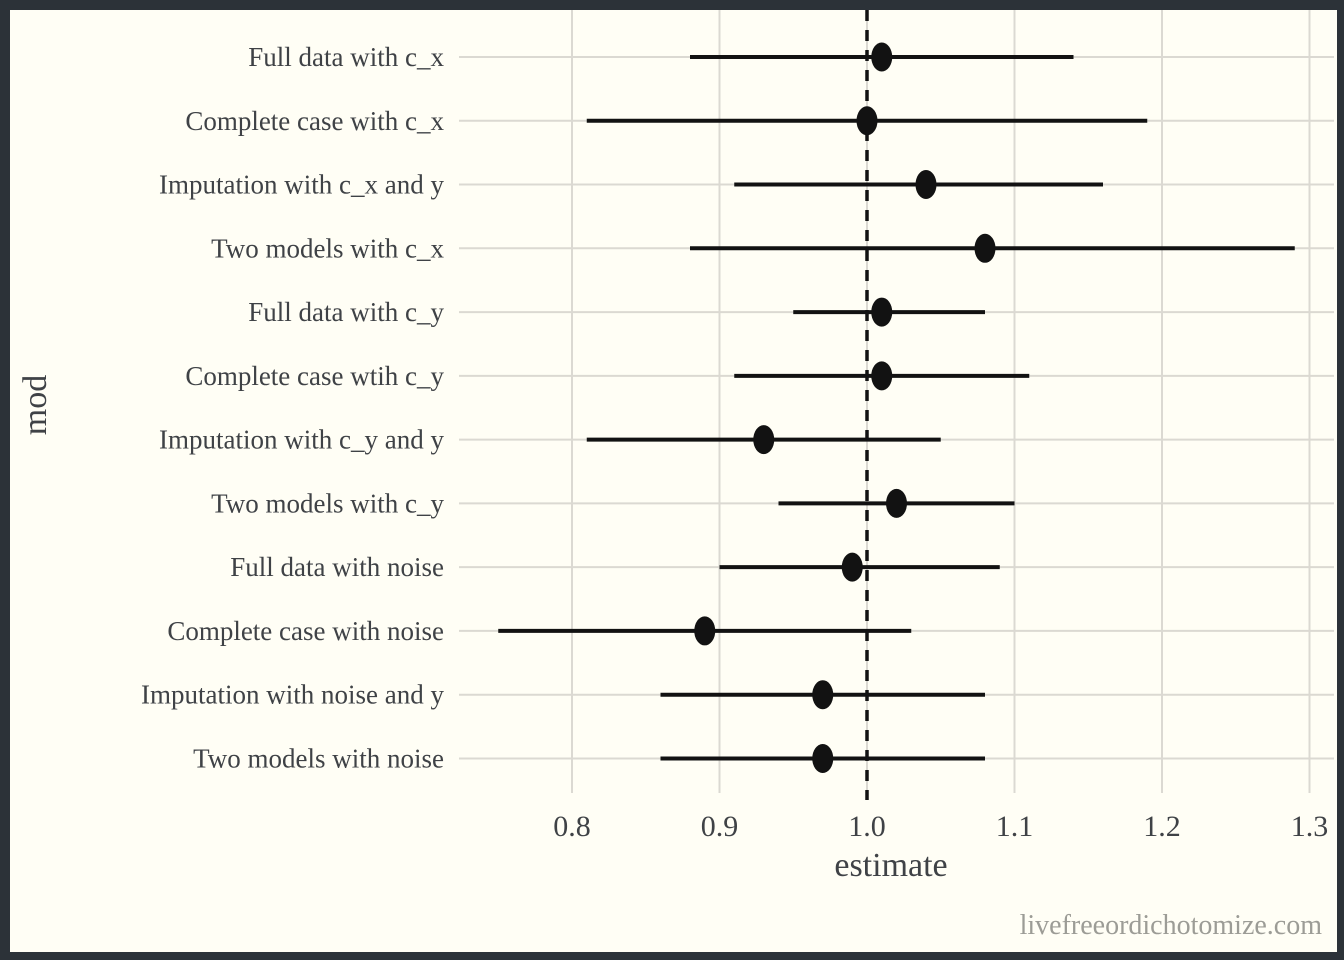 This screenshot has height=960, width=1344. I want to click on category-label: Imputation with noise and y, so click(292, 695).